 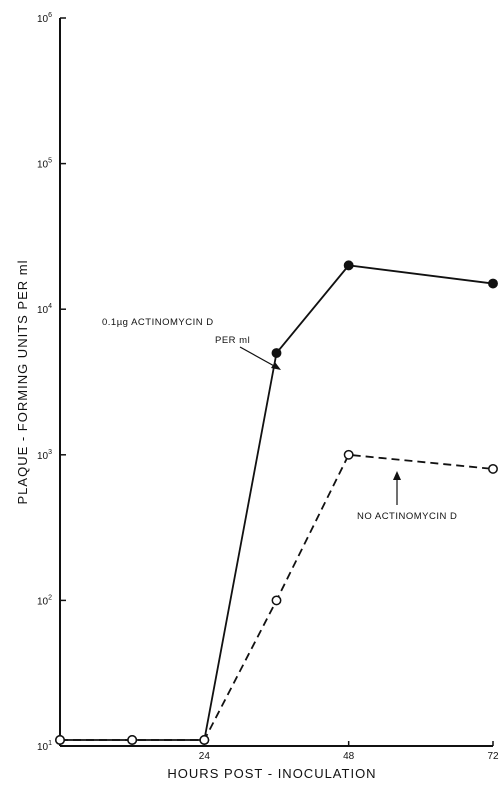 I want to click on x-ticks: 24 48 72, so click(x=349, y=751).